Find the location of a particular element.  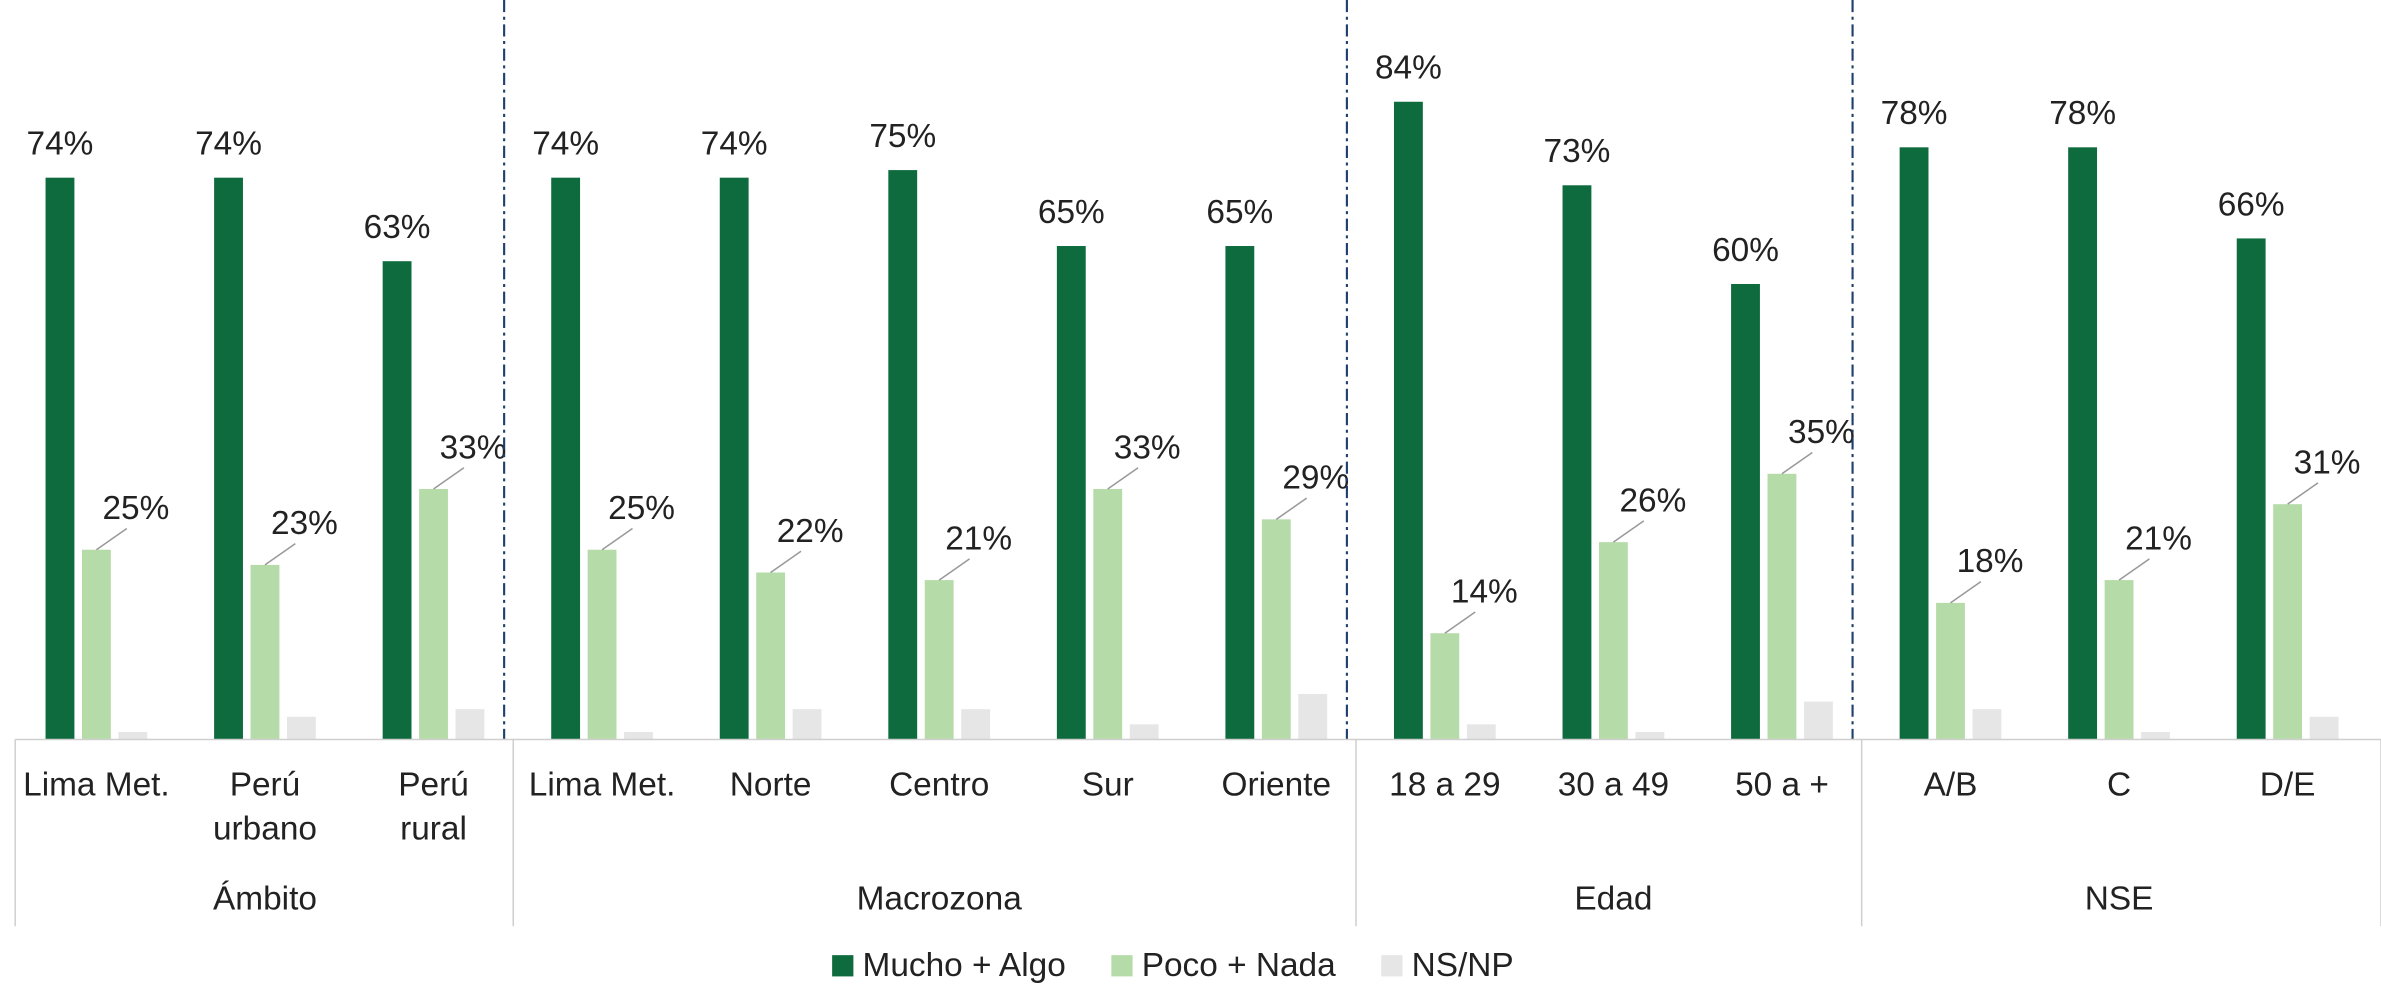

x-tick-label: Oriente is located at coordinates (1277, 784).